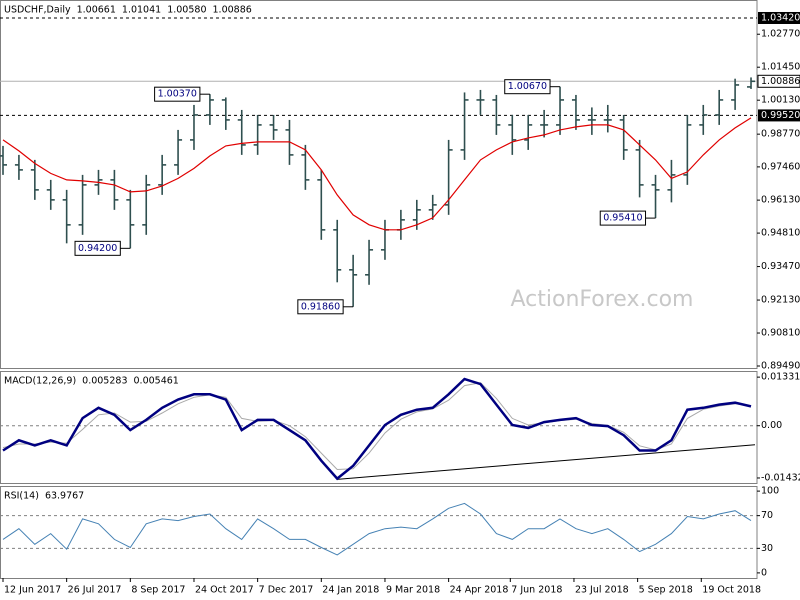 The image size is (800, 600). Describe the element at coordinates (97, 248) in the screenshot. I see `annotation-label: 0.94200` at that location.